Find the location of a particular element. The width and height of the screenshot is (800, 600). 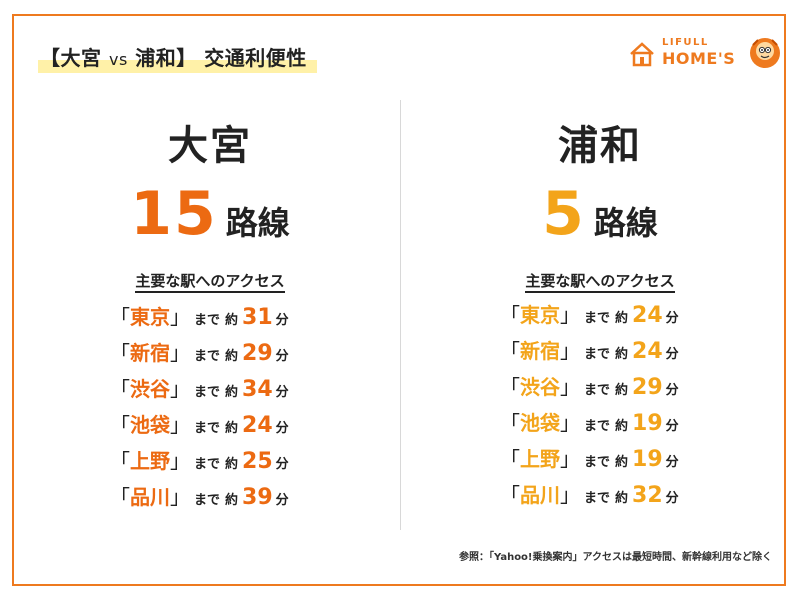

access-row-shibuya: 「渋谷」 まで約 29 分 is located at coordinates (625, 387).